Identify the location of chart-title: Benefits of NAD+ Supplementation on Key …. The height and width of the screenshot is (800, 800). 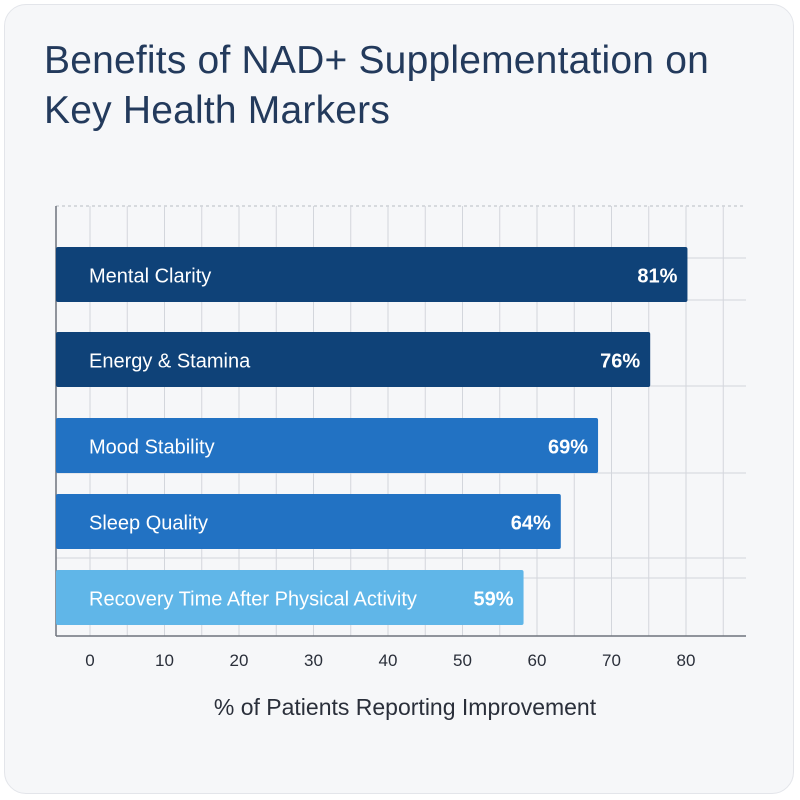
(376, 85).